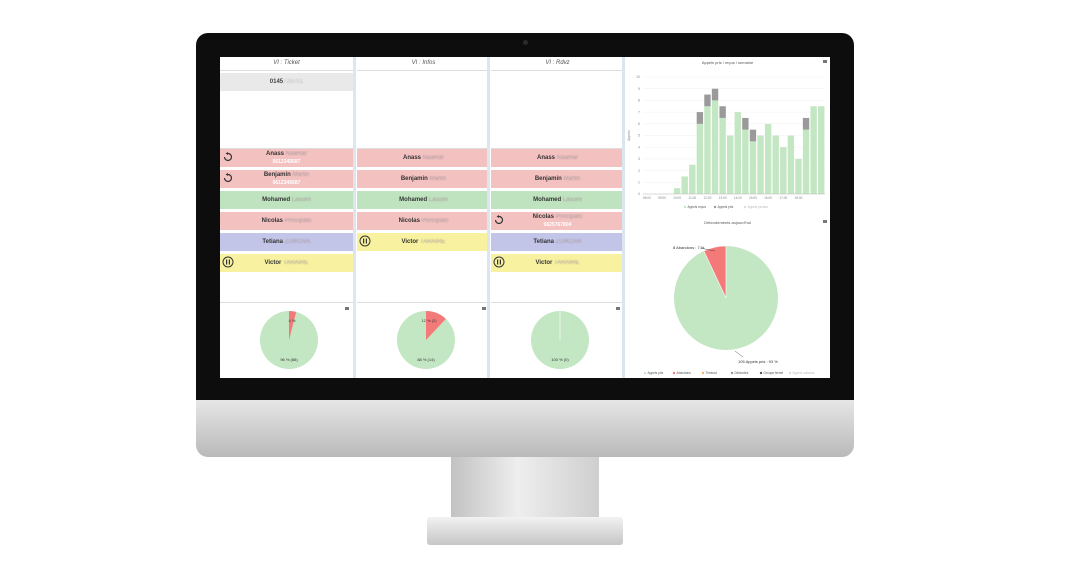 This screenshot has height=567, width=1090. What do you see at coordinates (723, 198) in the screenshot?
I see `x-tick-label: 13:00` at bounding box center [723, 198].